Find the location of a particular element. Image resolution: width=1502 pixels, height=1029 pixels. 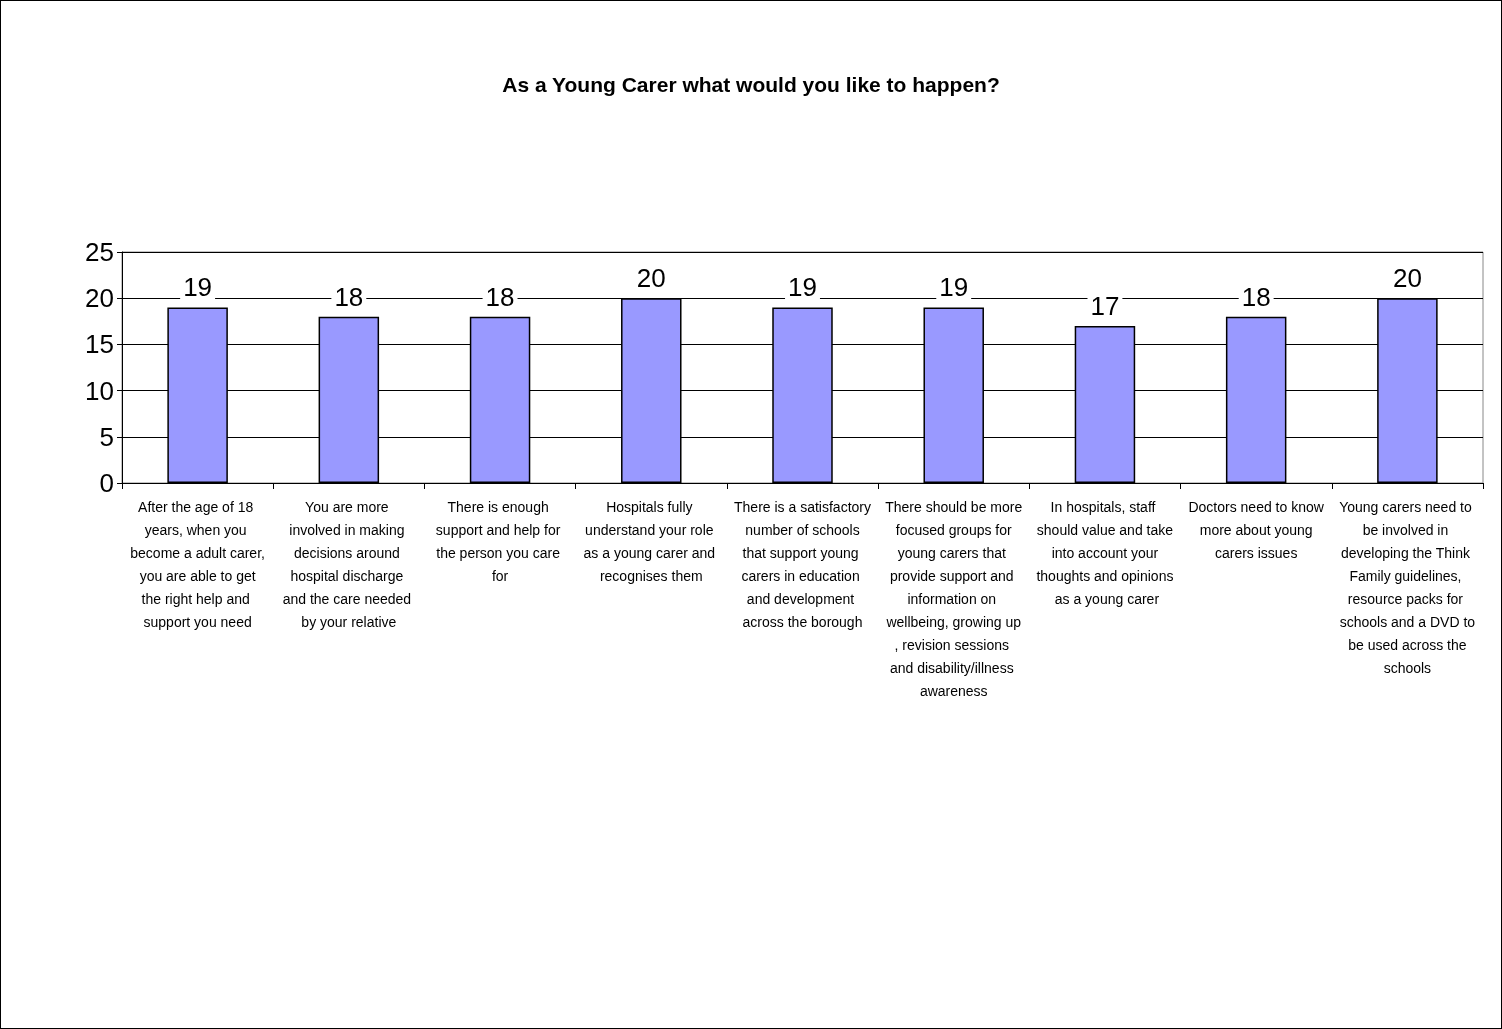

y-tick-label: 5 is located at coordinates (106, 436).